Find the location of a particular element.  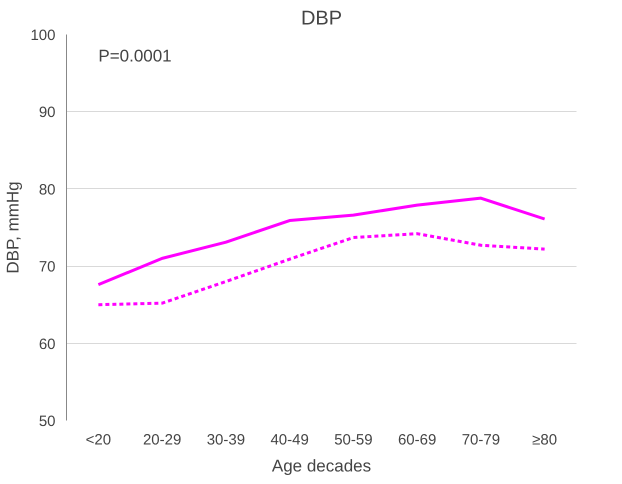

y-tick-label: 50 is located at coordinates (47, 421).